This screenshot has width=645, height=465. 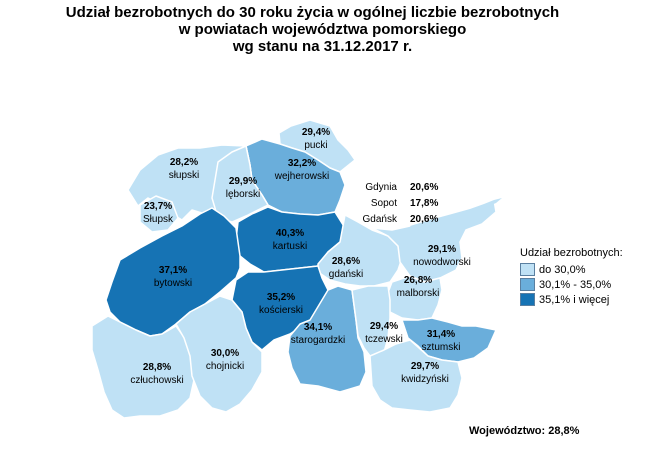 I want to click on district-chojnicki, so click(x=219, y=354).